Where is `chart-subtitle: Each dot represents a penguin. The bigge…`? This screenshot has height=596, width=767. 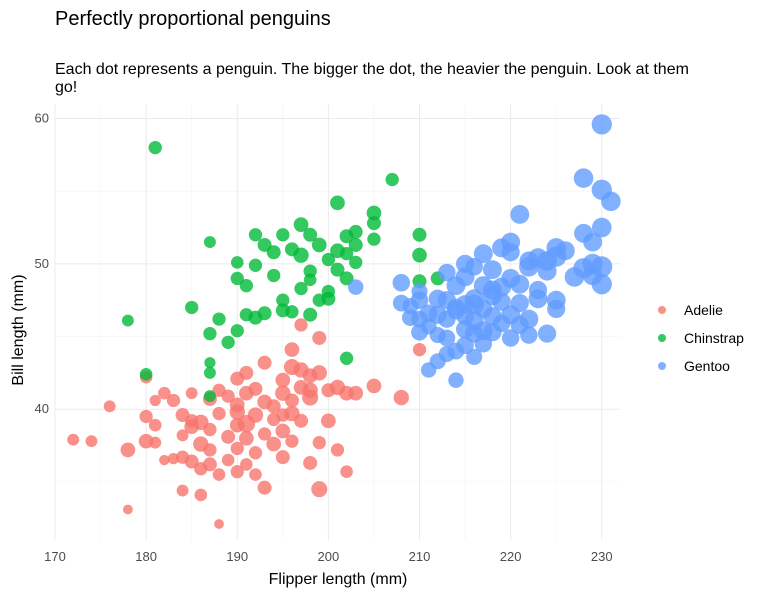
chart-subtitle: Each dot represents a penguin. The bigge… is located at coordinates (372, 78).